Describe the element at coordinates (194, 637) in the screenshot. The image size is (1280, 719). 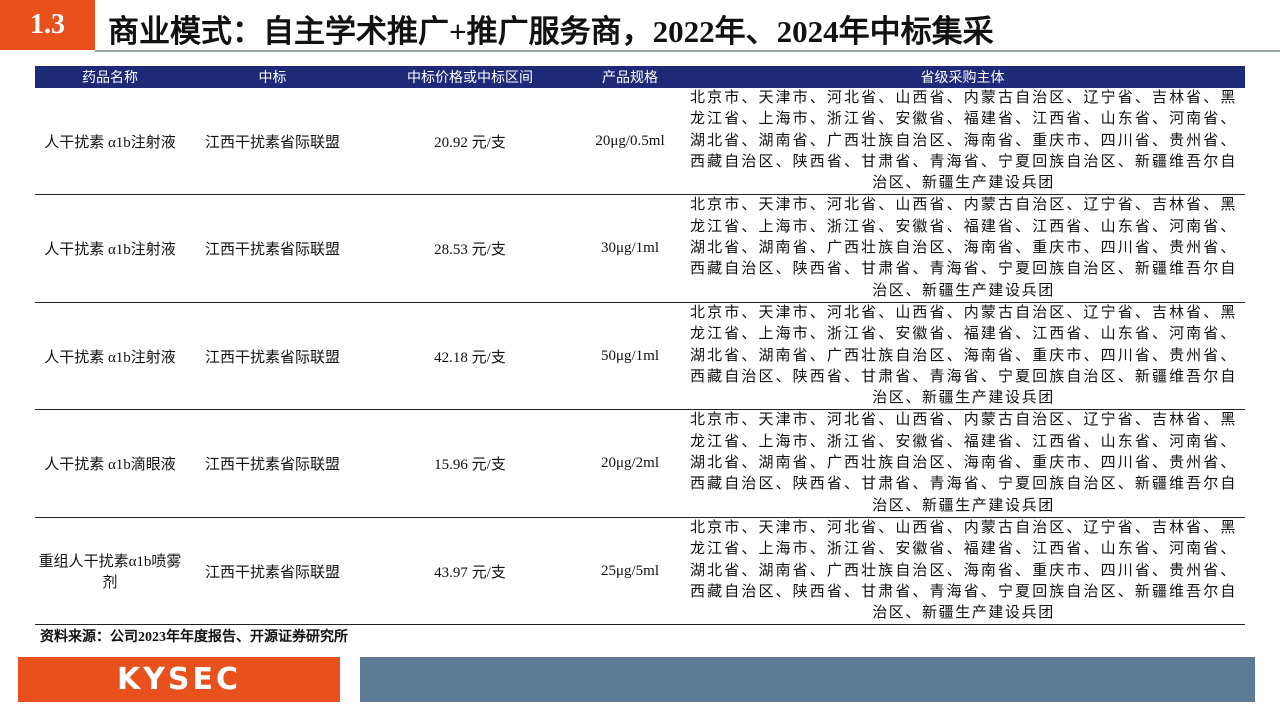
I see `source-note: 资料来源：公司2023年年度报告、开源证券研究所` at that location.